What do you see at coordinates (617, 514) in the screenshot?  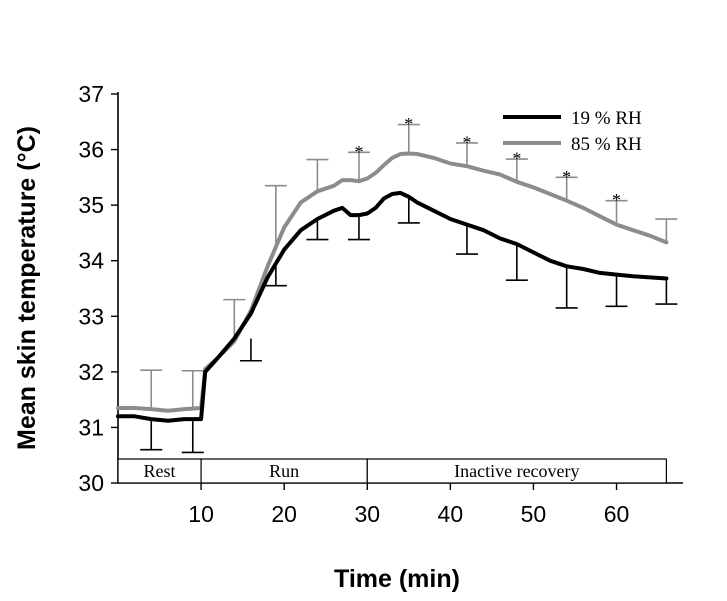 I see `x-tick-label: 60` at bounding box center [617, 514].